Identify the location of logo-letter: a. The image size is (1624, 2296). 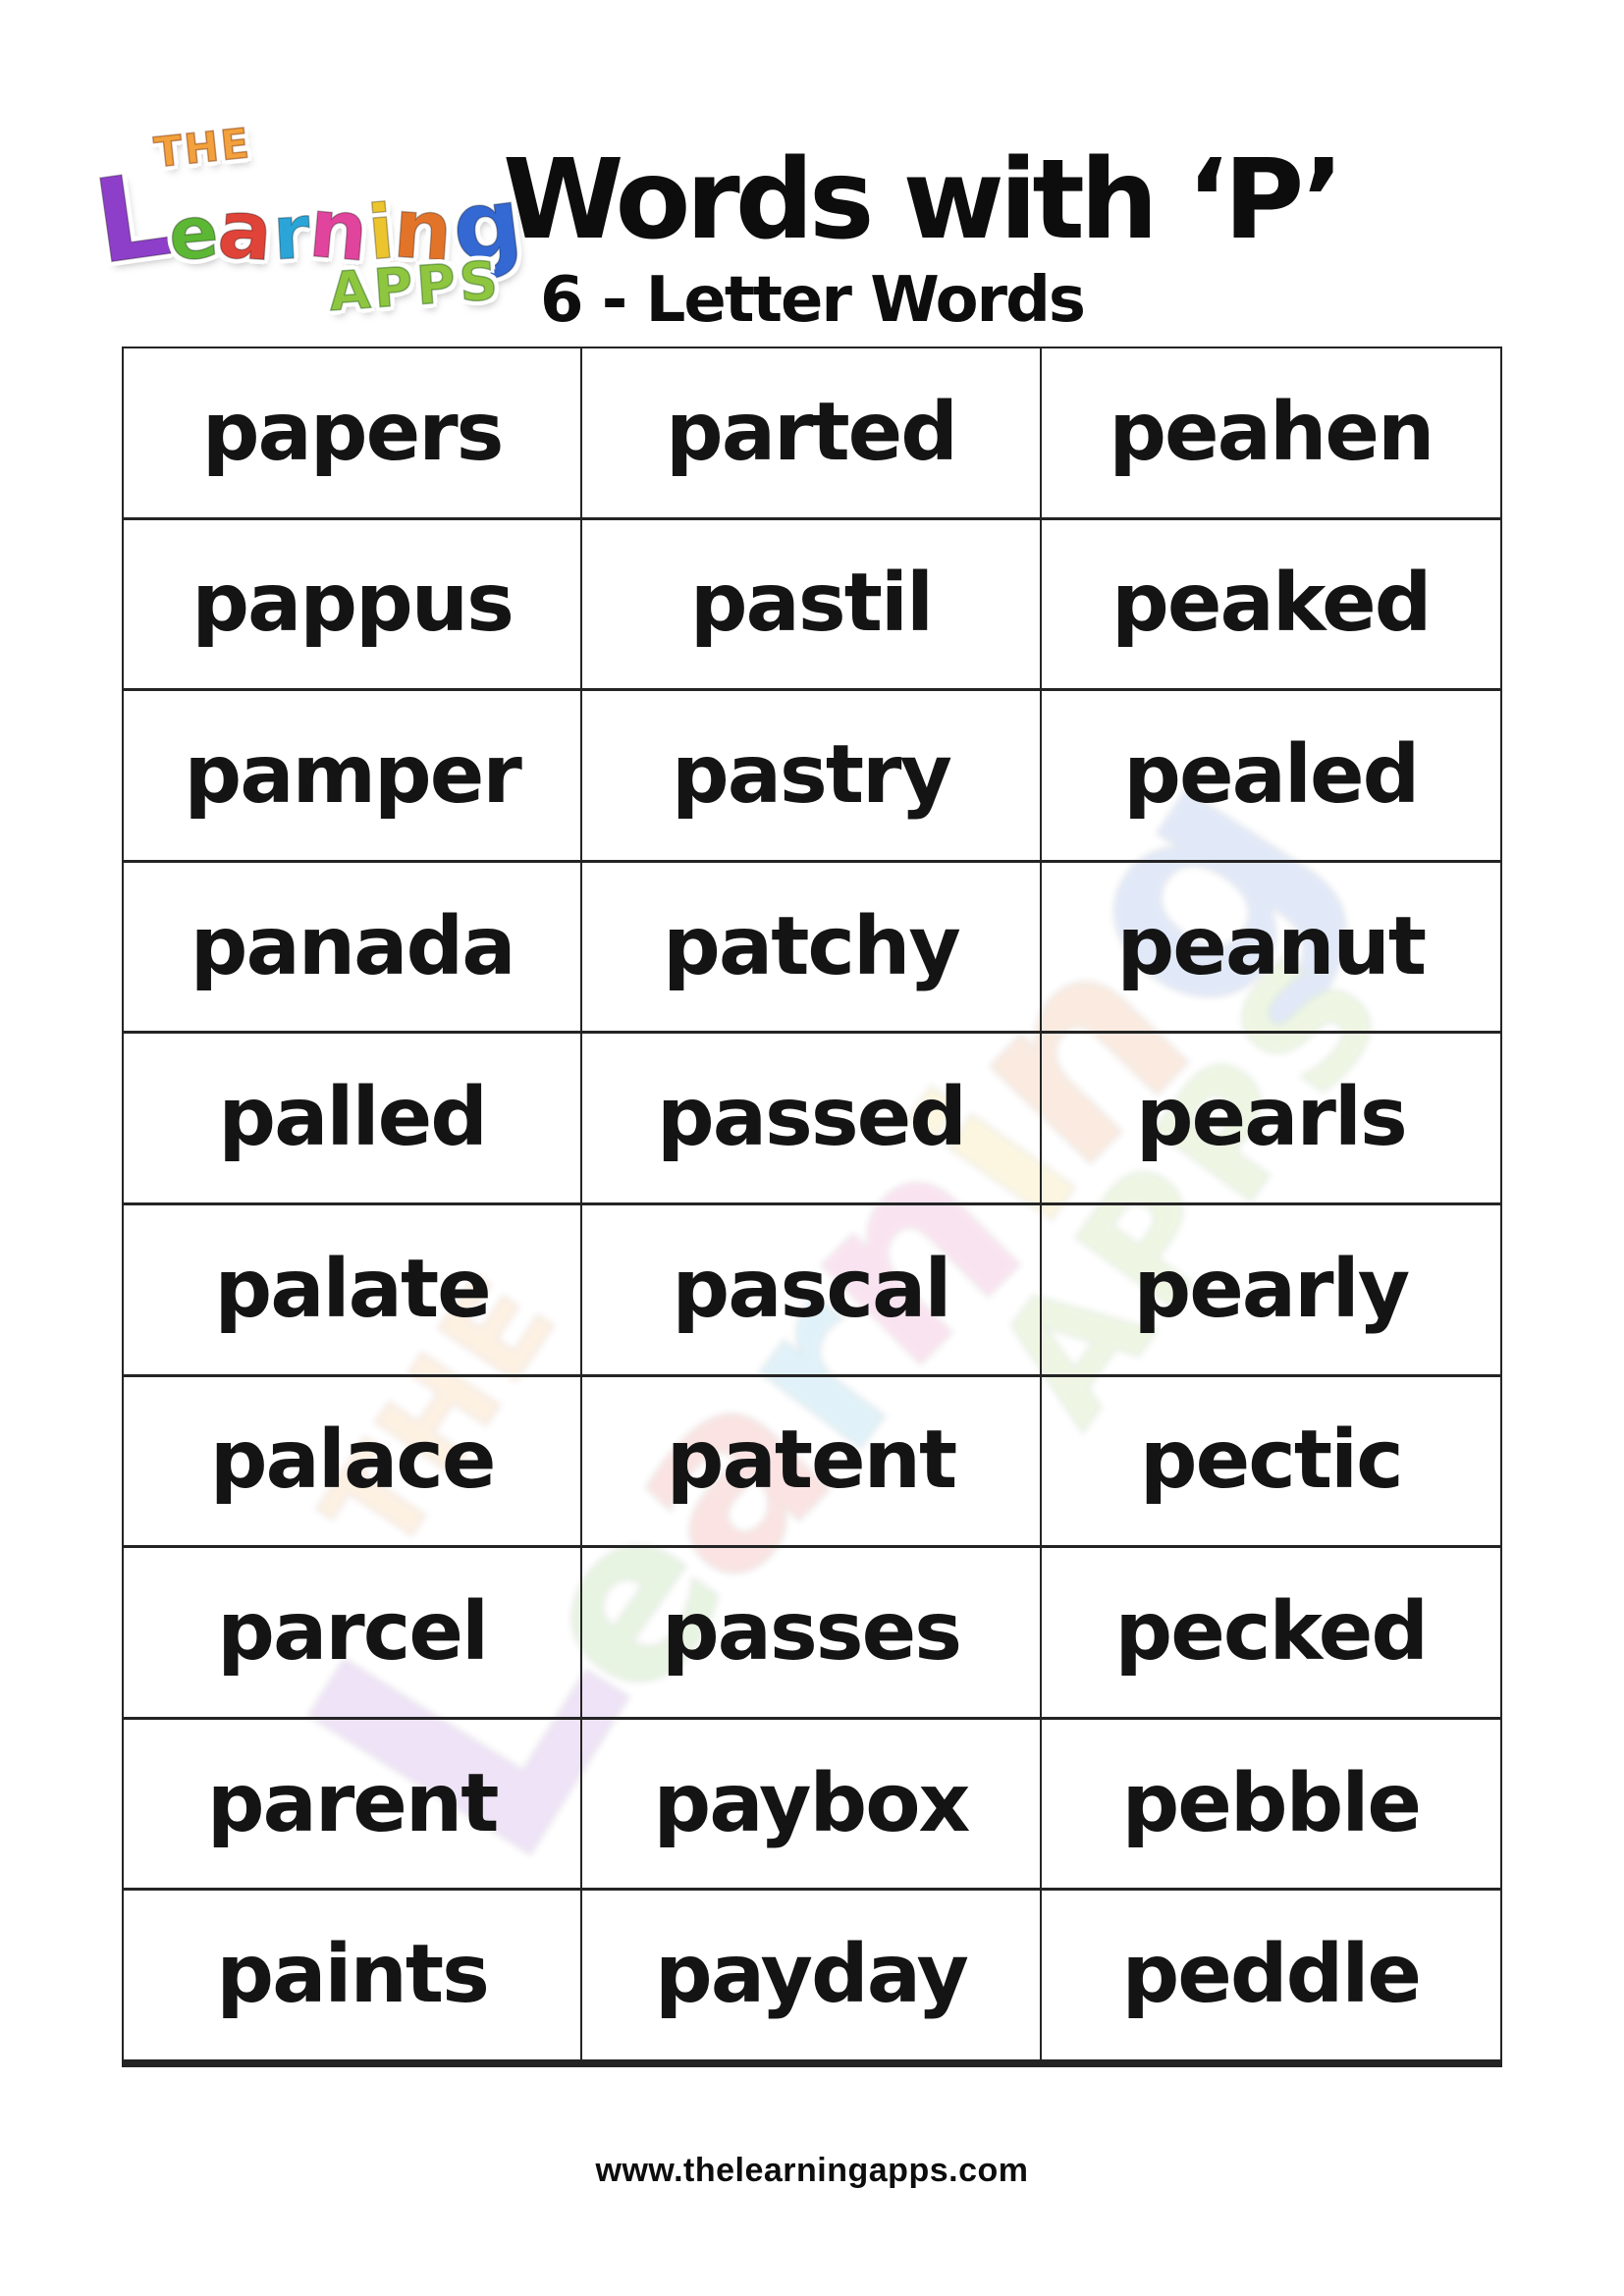
(245, 231).